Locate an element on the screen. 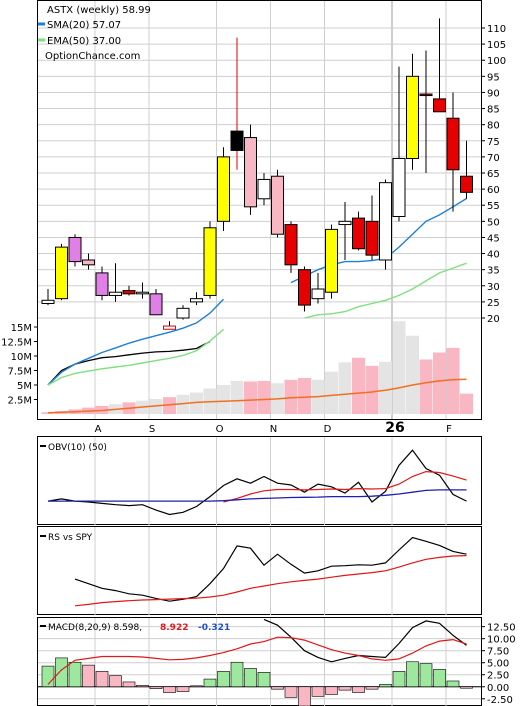 This screenshot has width=526, height=706. macd-value-red: 8.922 is located at coordinates (174, 628).